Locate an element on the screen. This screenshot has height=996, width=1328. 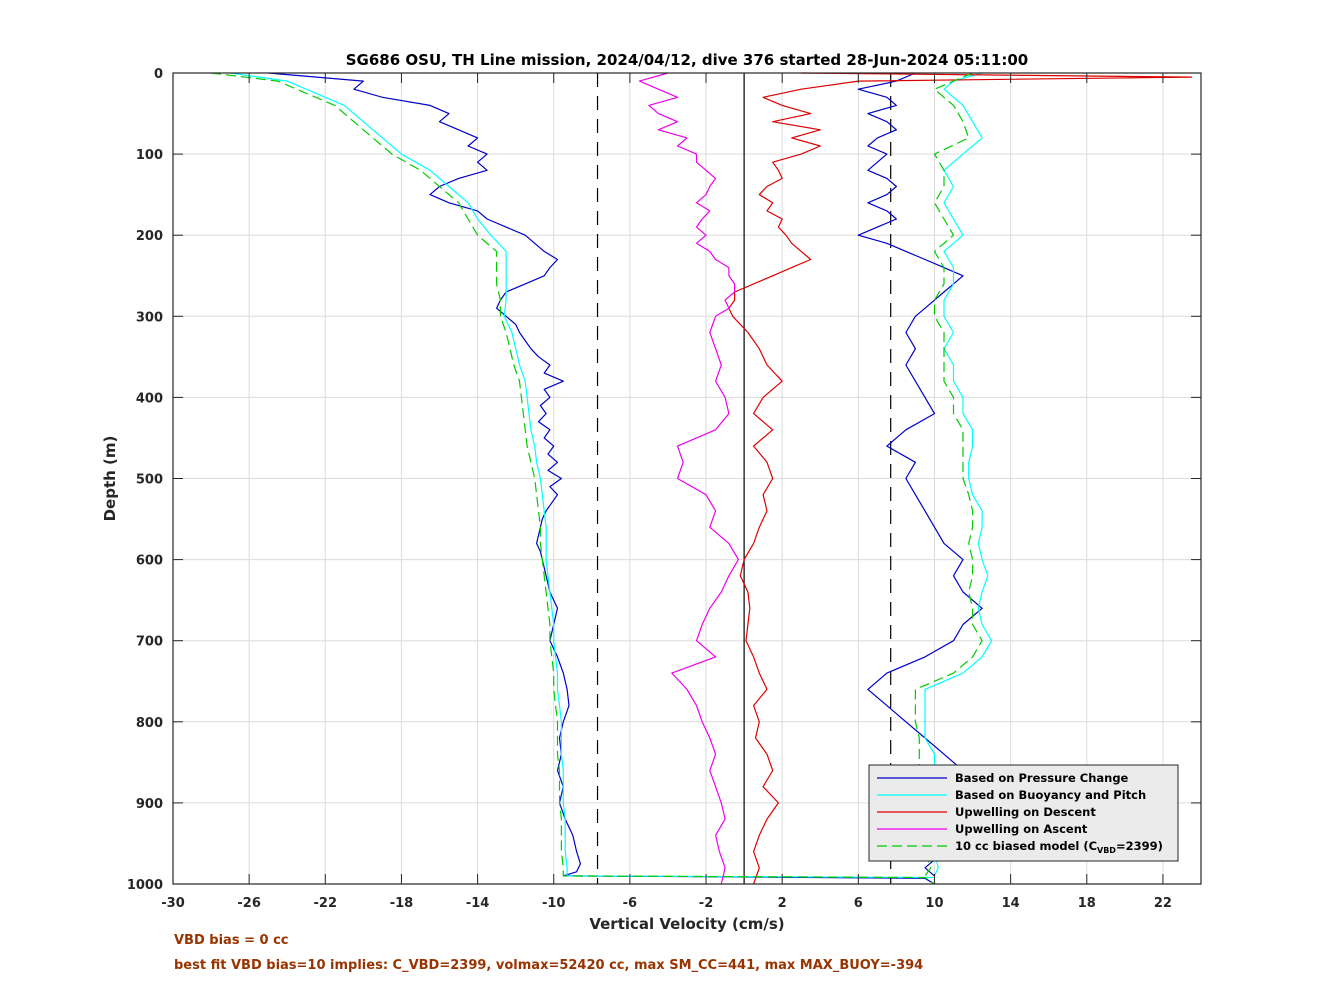
x-tick-label: -6 is located at coordinates (630, 903).